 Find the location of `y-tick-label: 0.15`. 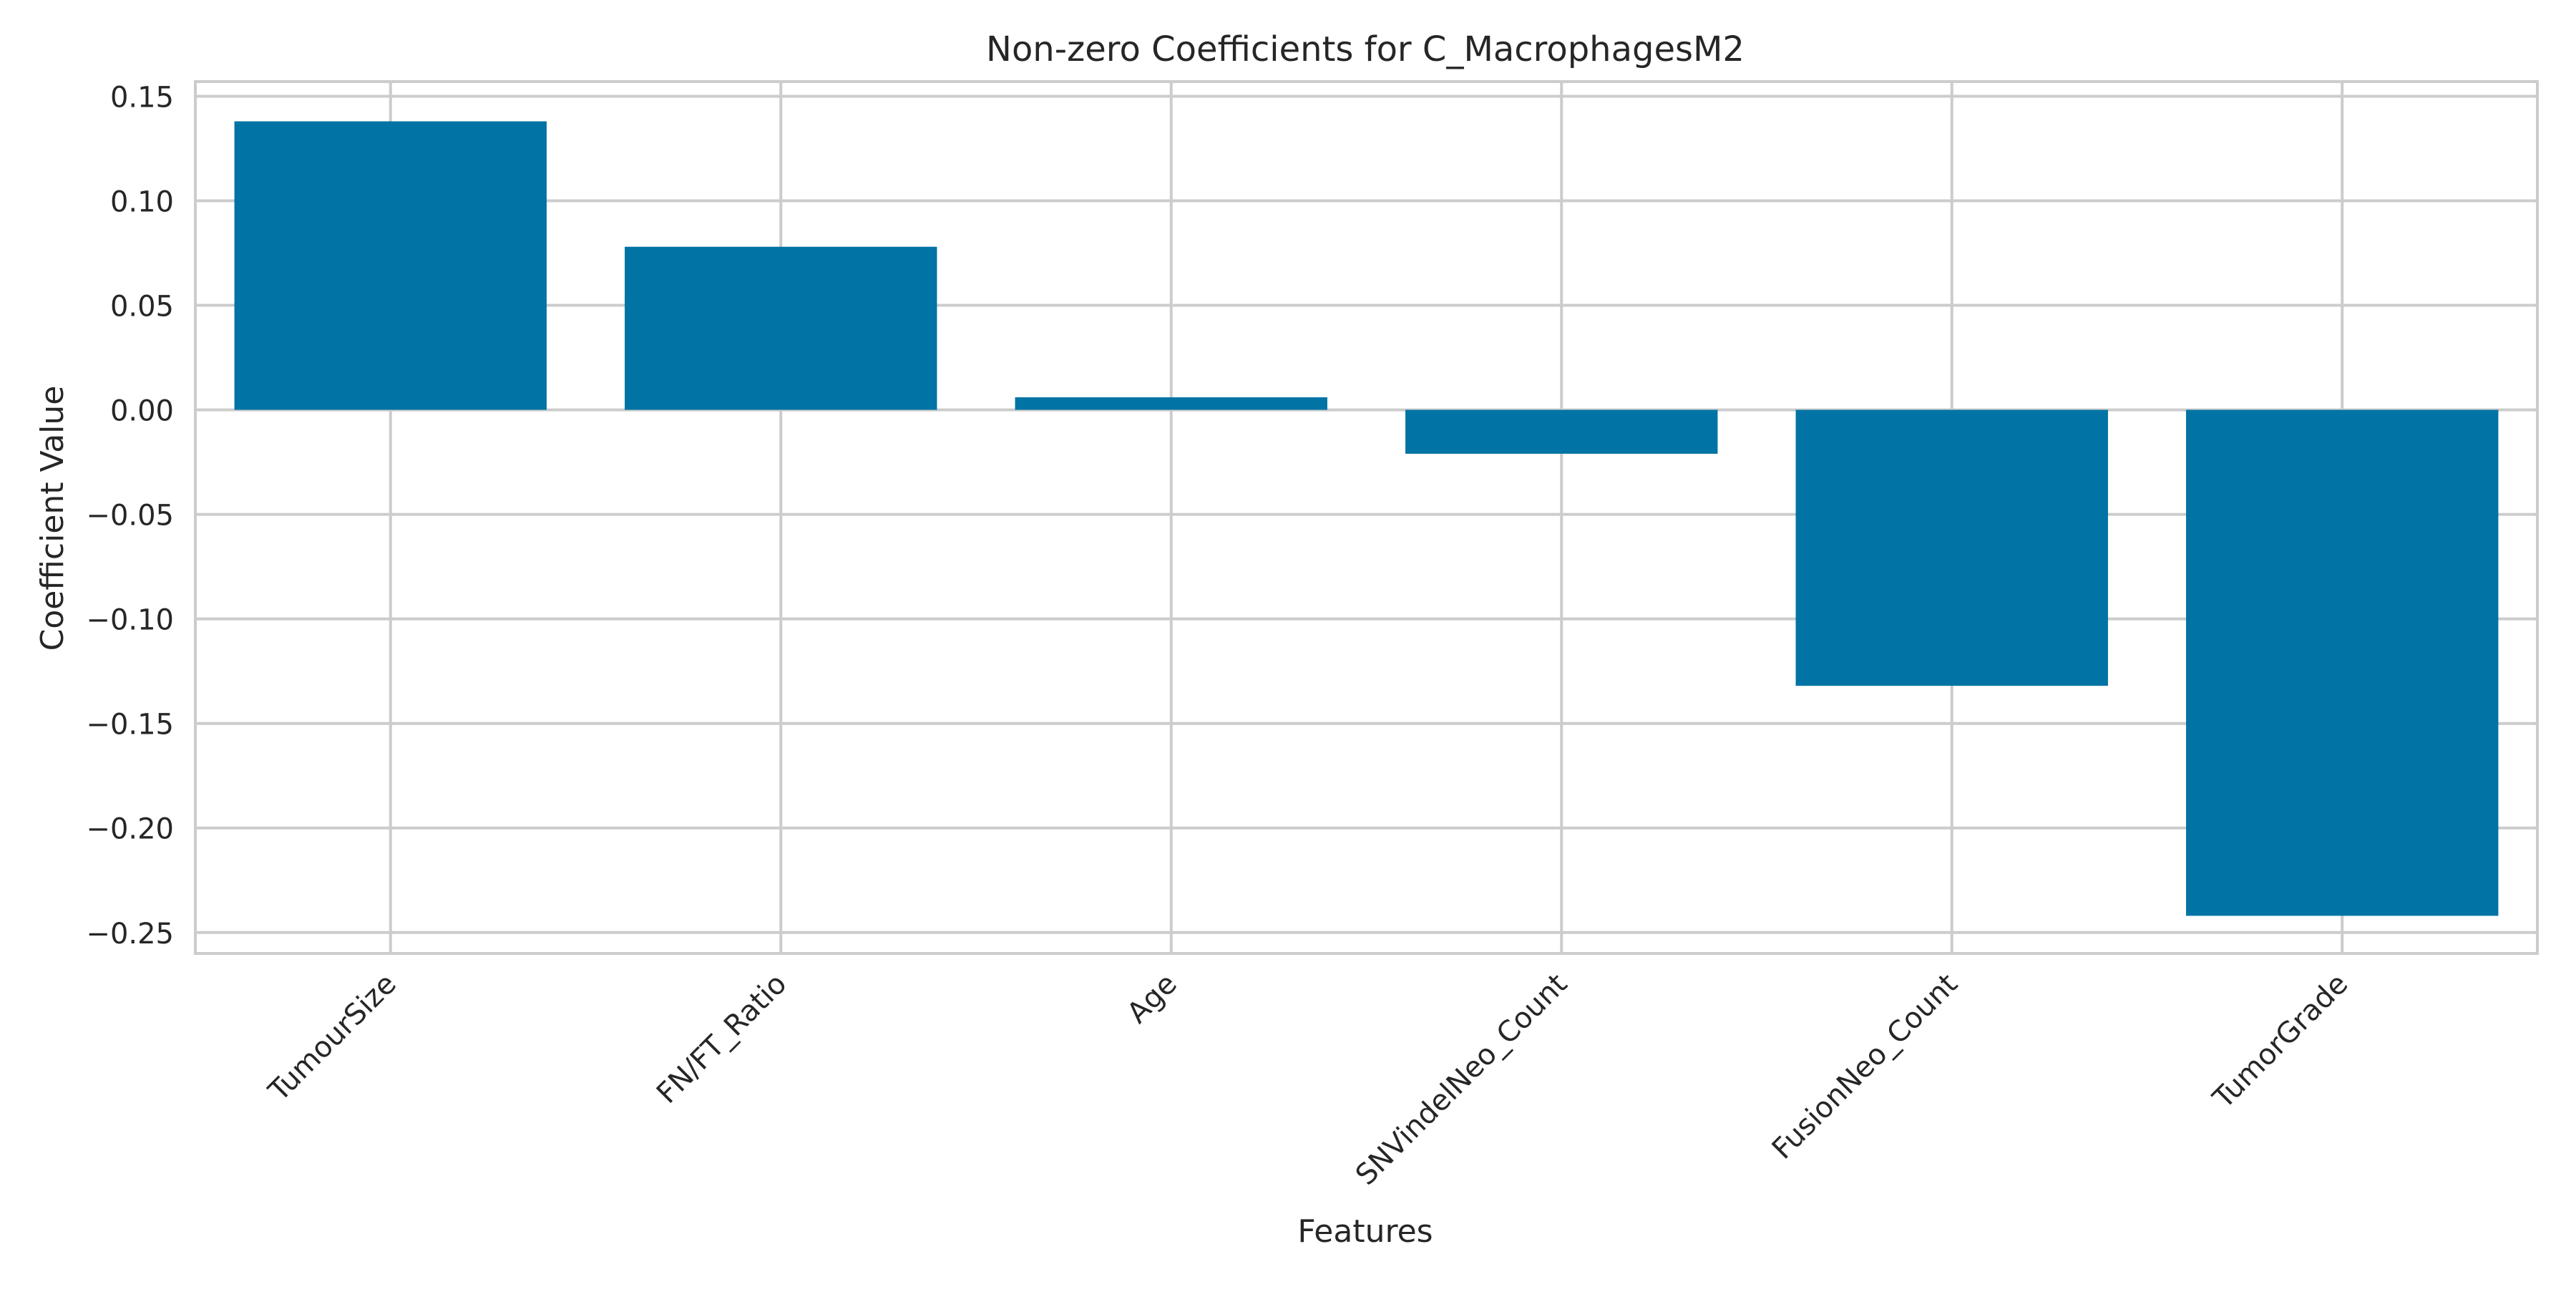

y-tick-label: 0.15 is located at coordinates (142, 97).